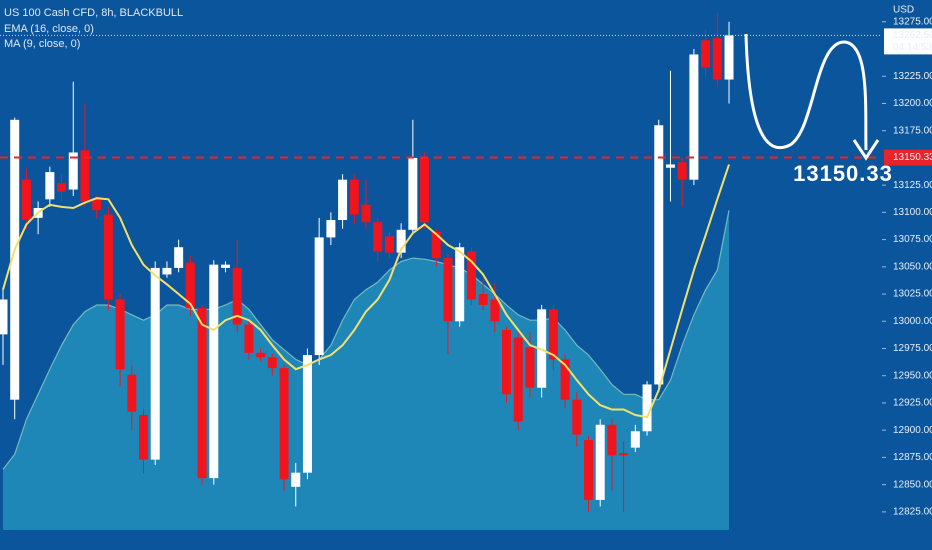  Describe the element at coordinates (912, 403) in the screenshot. I see `y-tick-label: 12925.00` at that location.